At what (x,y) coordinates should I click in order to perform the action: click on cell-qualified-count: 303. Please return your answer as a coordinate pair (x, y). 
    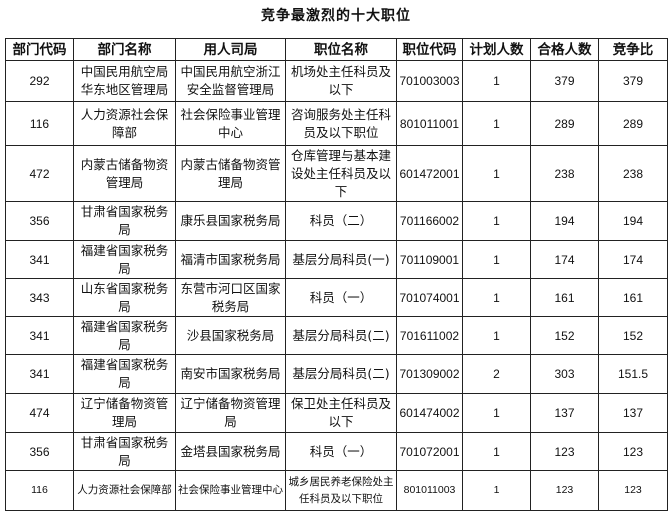
    Looking at the image, I should click on (564, 374).